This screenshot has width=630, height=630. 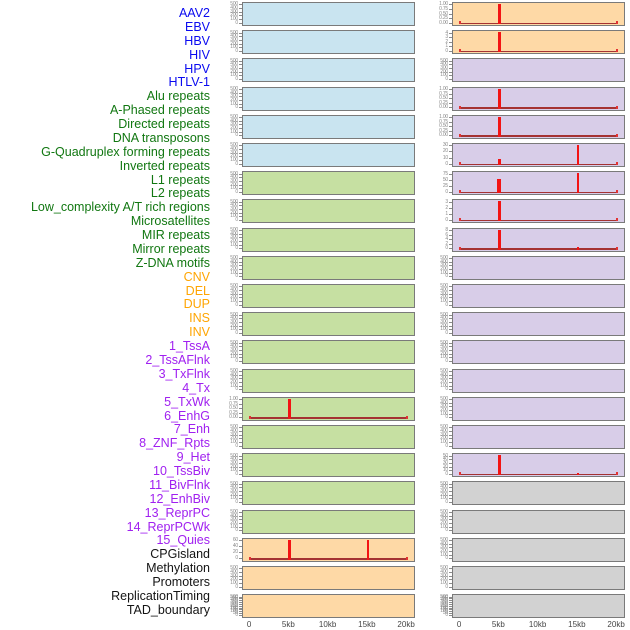 I want to click on y-tick-label: 0.50, so click(x=443, y=98).